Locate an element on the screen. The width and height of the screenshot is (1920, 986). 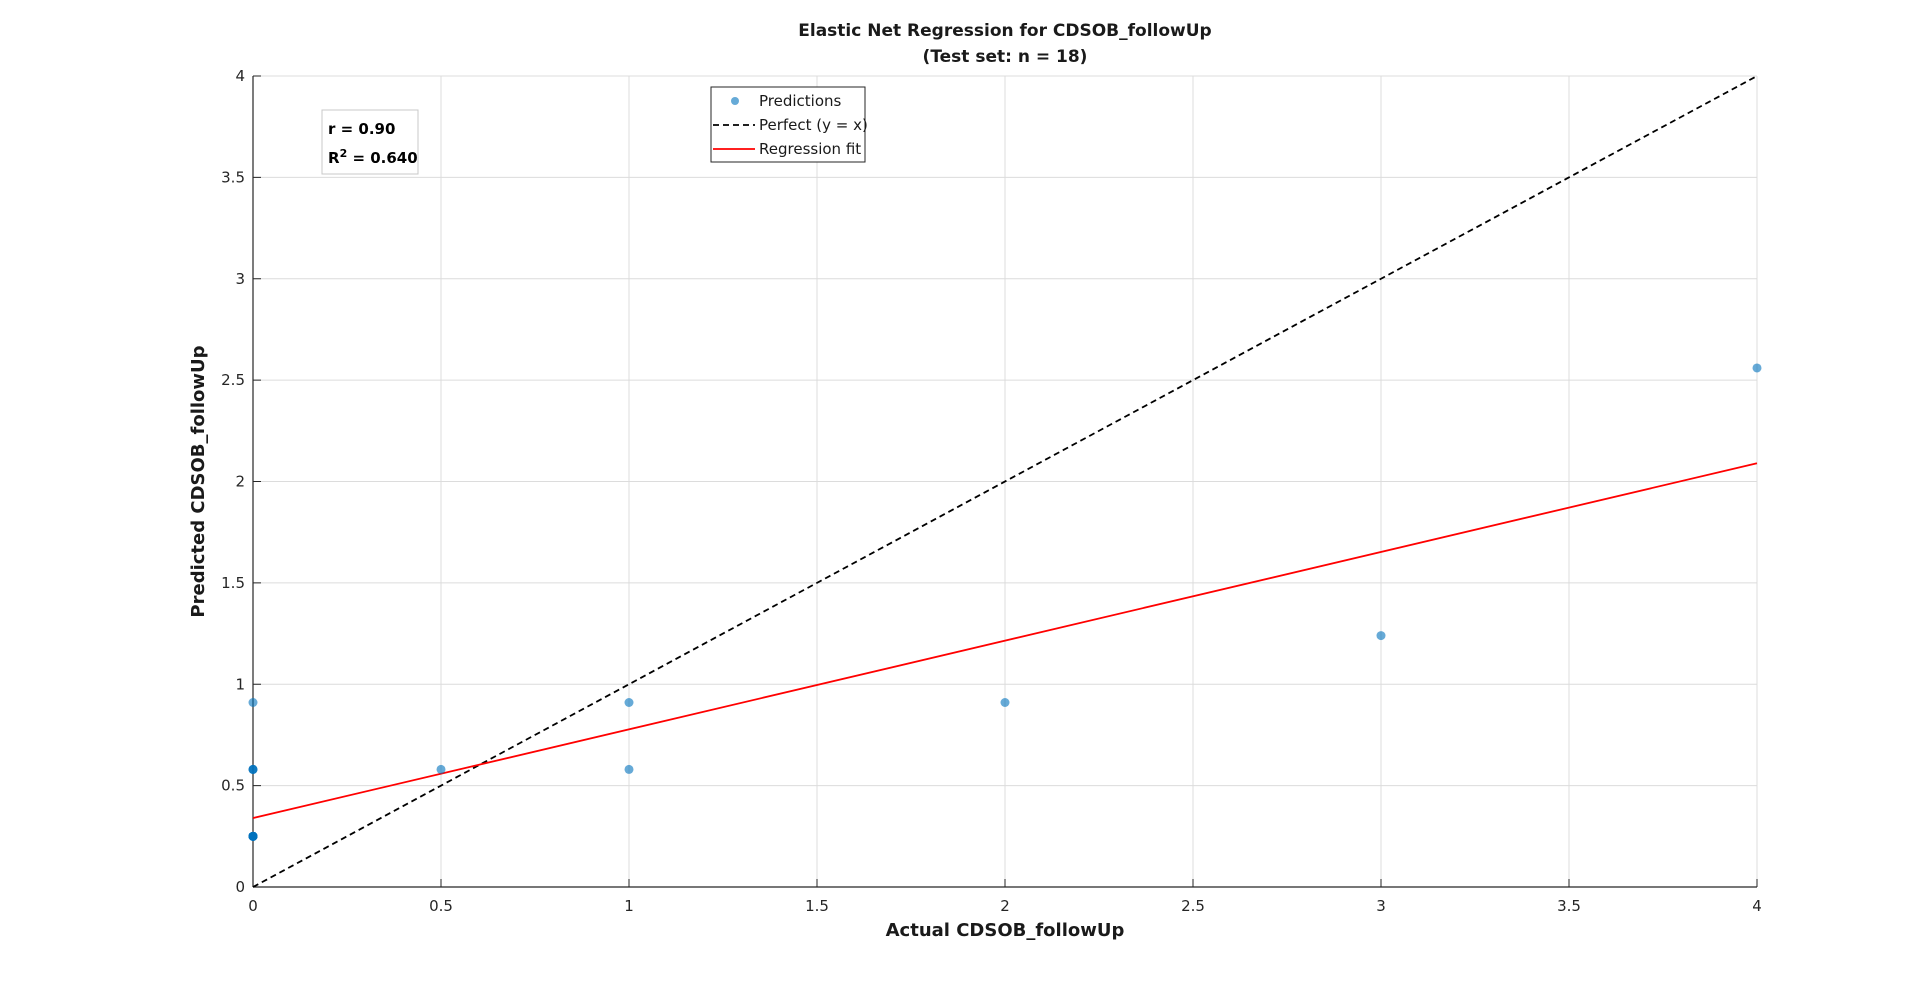
legend-marker-predictions is located at coordinates (735, 101).